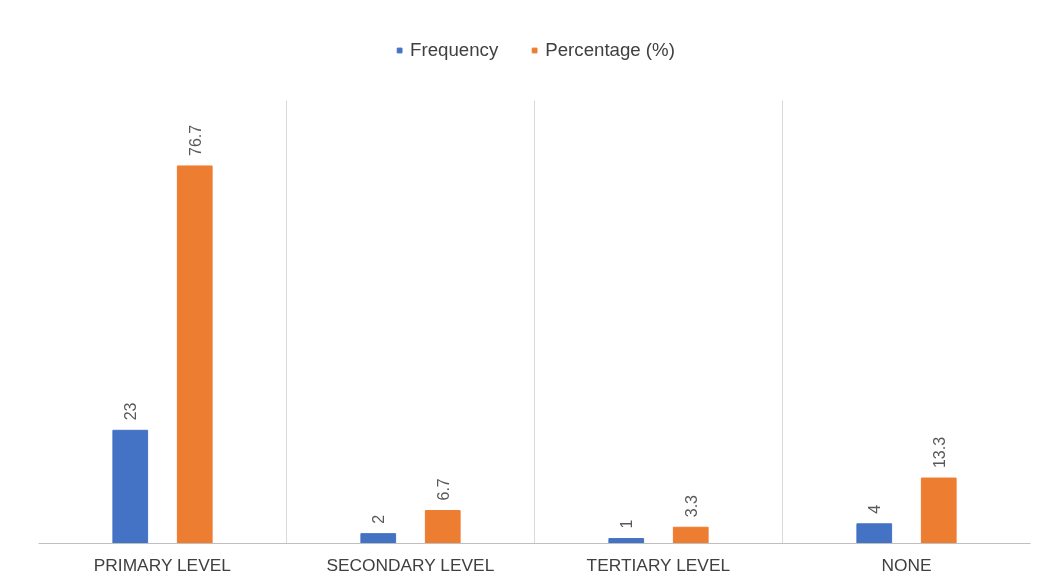  I want to click on data-label: 1, so click(627, 524).